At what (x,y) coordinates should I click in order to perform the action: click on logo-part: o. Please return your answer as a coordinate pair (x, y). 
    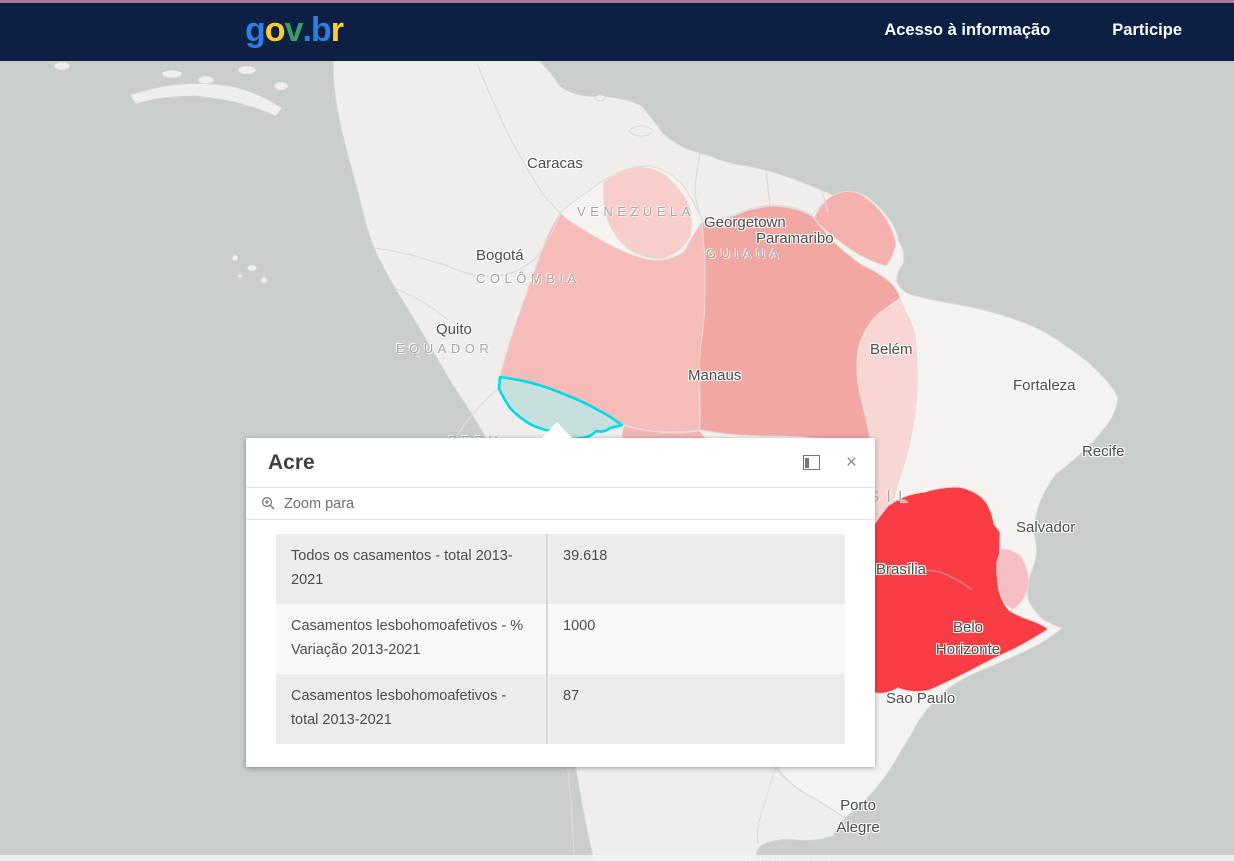
    Looking at the image, I should click on (275, 30).